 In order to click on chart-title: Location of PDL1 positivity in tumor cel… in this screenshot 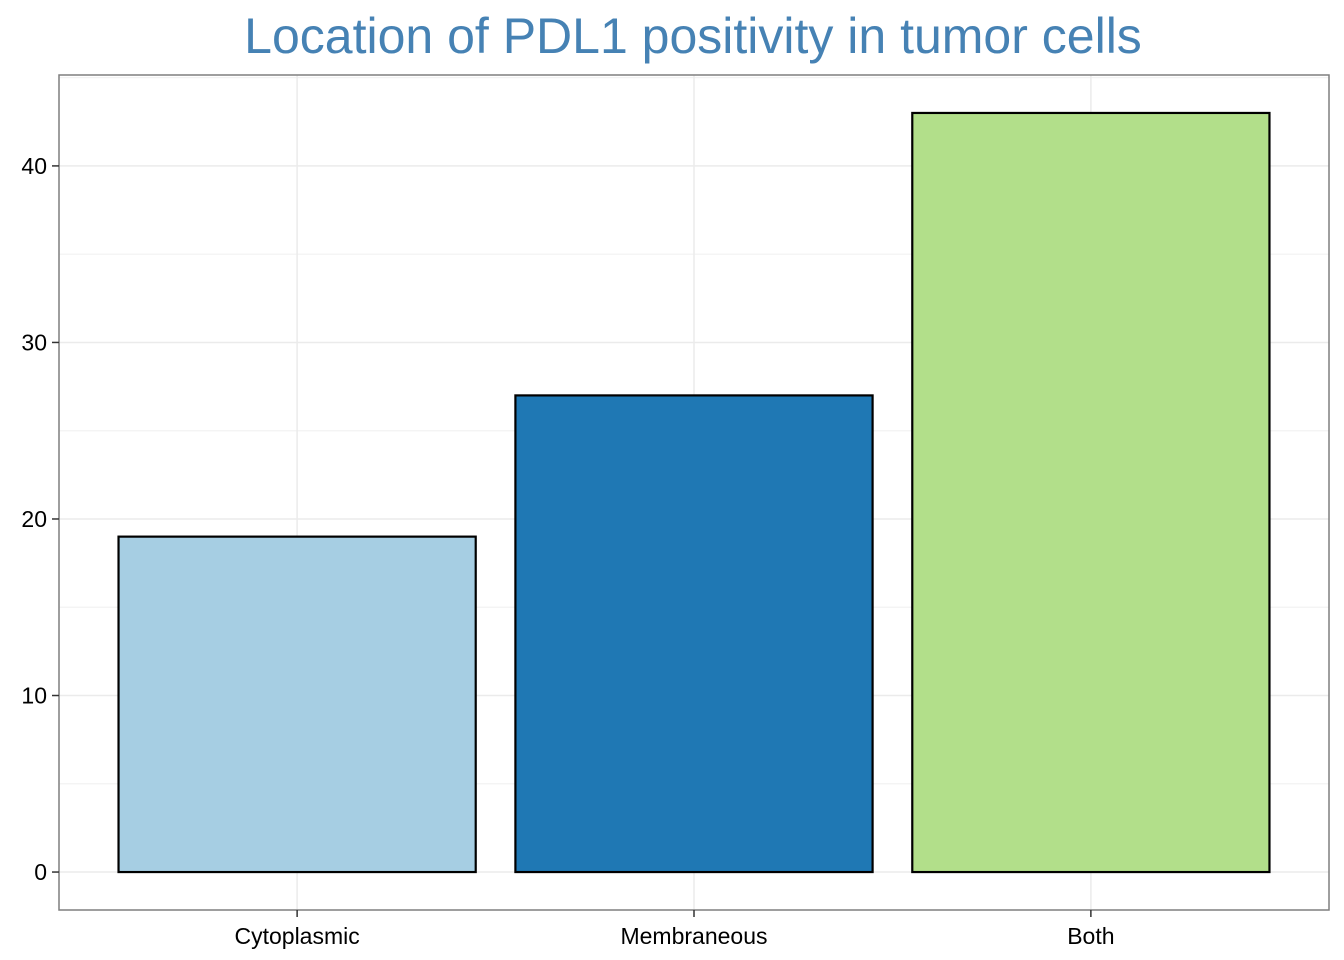, I will do `click(693, 36)`.